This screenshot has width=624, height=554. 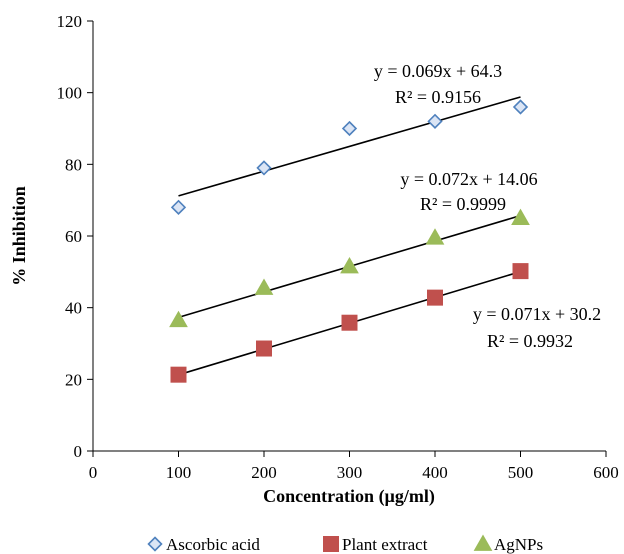 I want to click on legend-marker-diamond, so click(x=155, y=544).